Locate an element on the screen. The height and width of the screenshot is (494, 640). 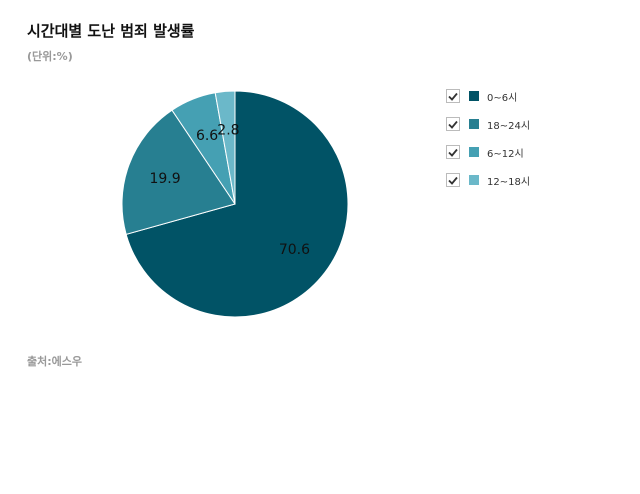
pie-slice-label-2: 6.6 is located at coordinates (207, 136).